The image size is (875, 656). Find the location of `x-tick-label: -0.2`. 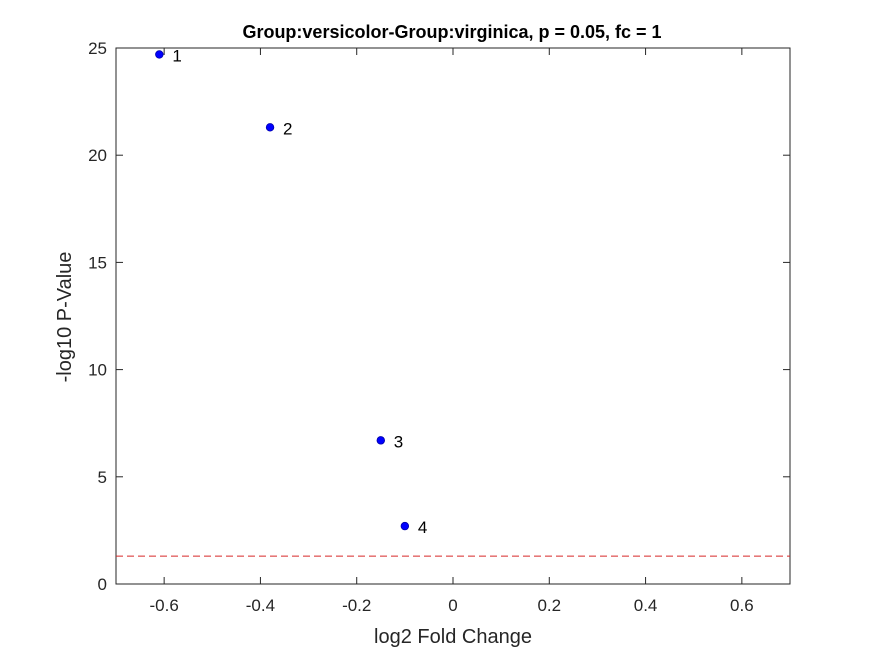

x-tick-label: -0.2 is located at coordinates (356, 605).